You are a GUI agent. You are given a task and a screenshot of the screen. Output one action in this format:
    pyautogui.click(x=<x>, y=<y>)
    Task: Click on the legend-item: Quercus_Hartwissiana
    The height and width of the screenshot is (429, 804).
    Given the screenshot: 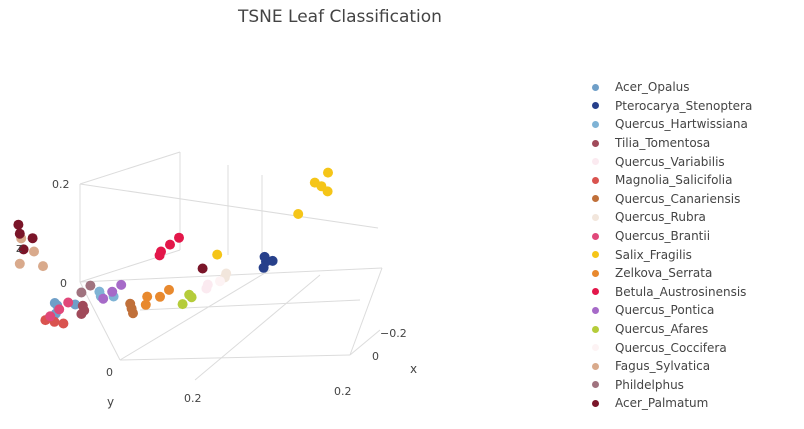 What is the action you would take?
    pyautogui.click(x=693, y=124)
    